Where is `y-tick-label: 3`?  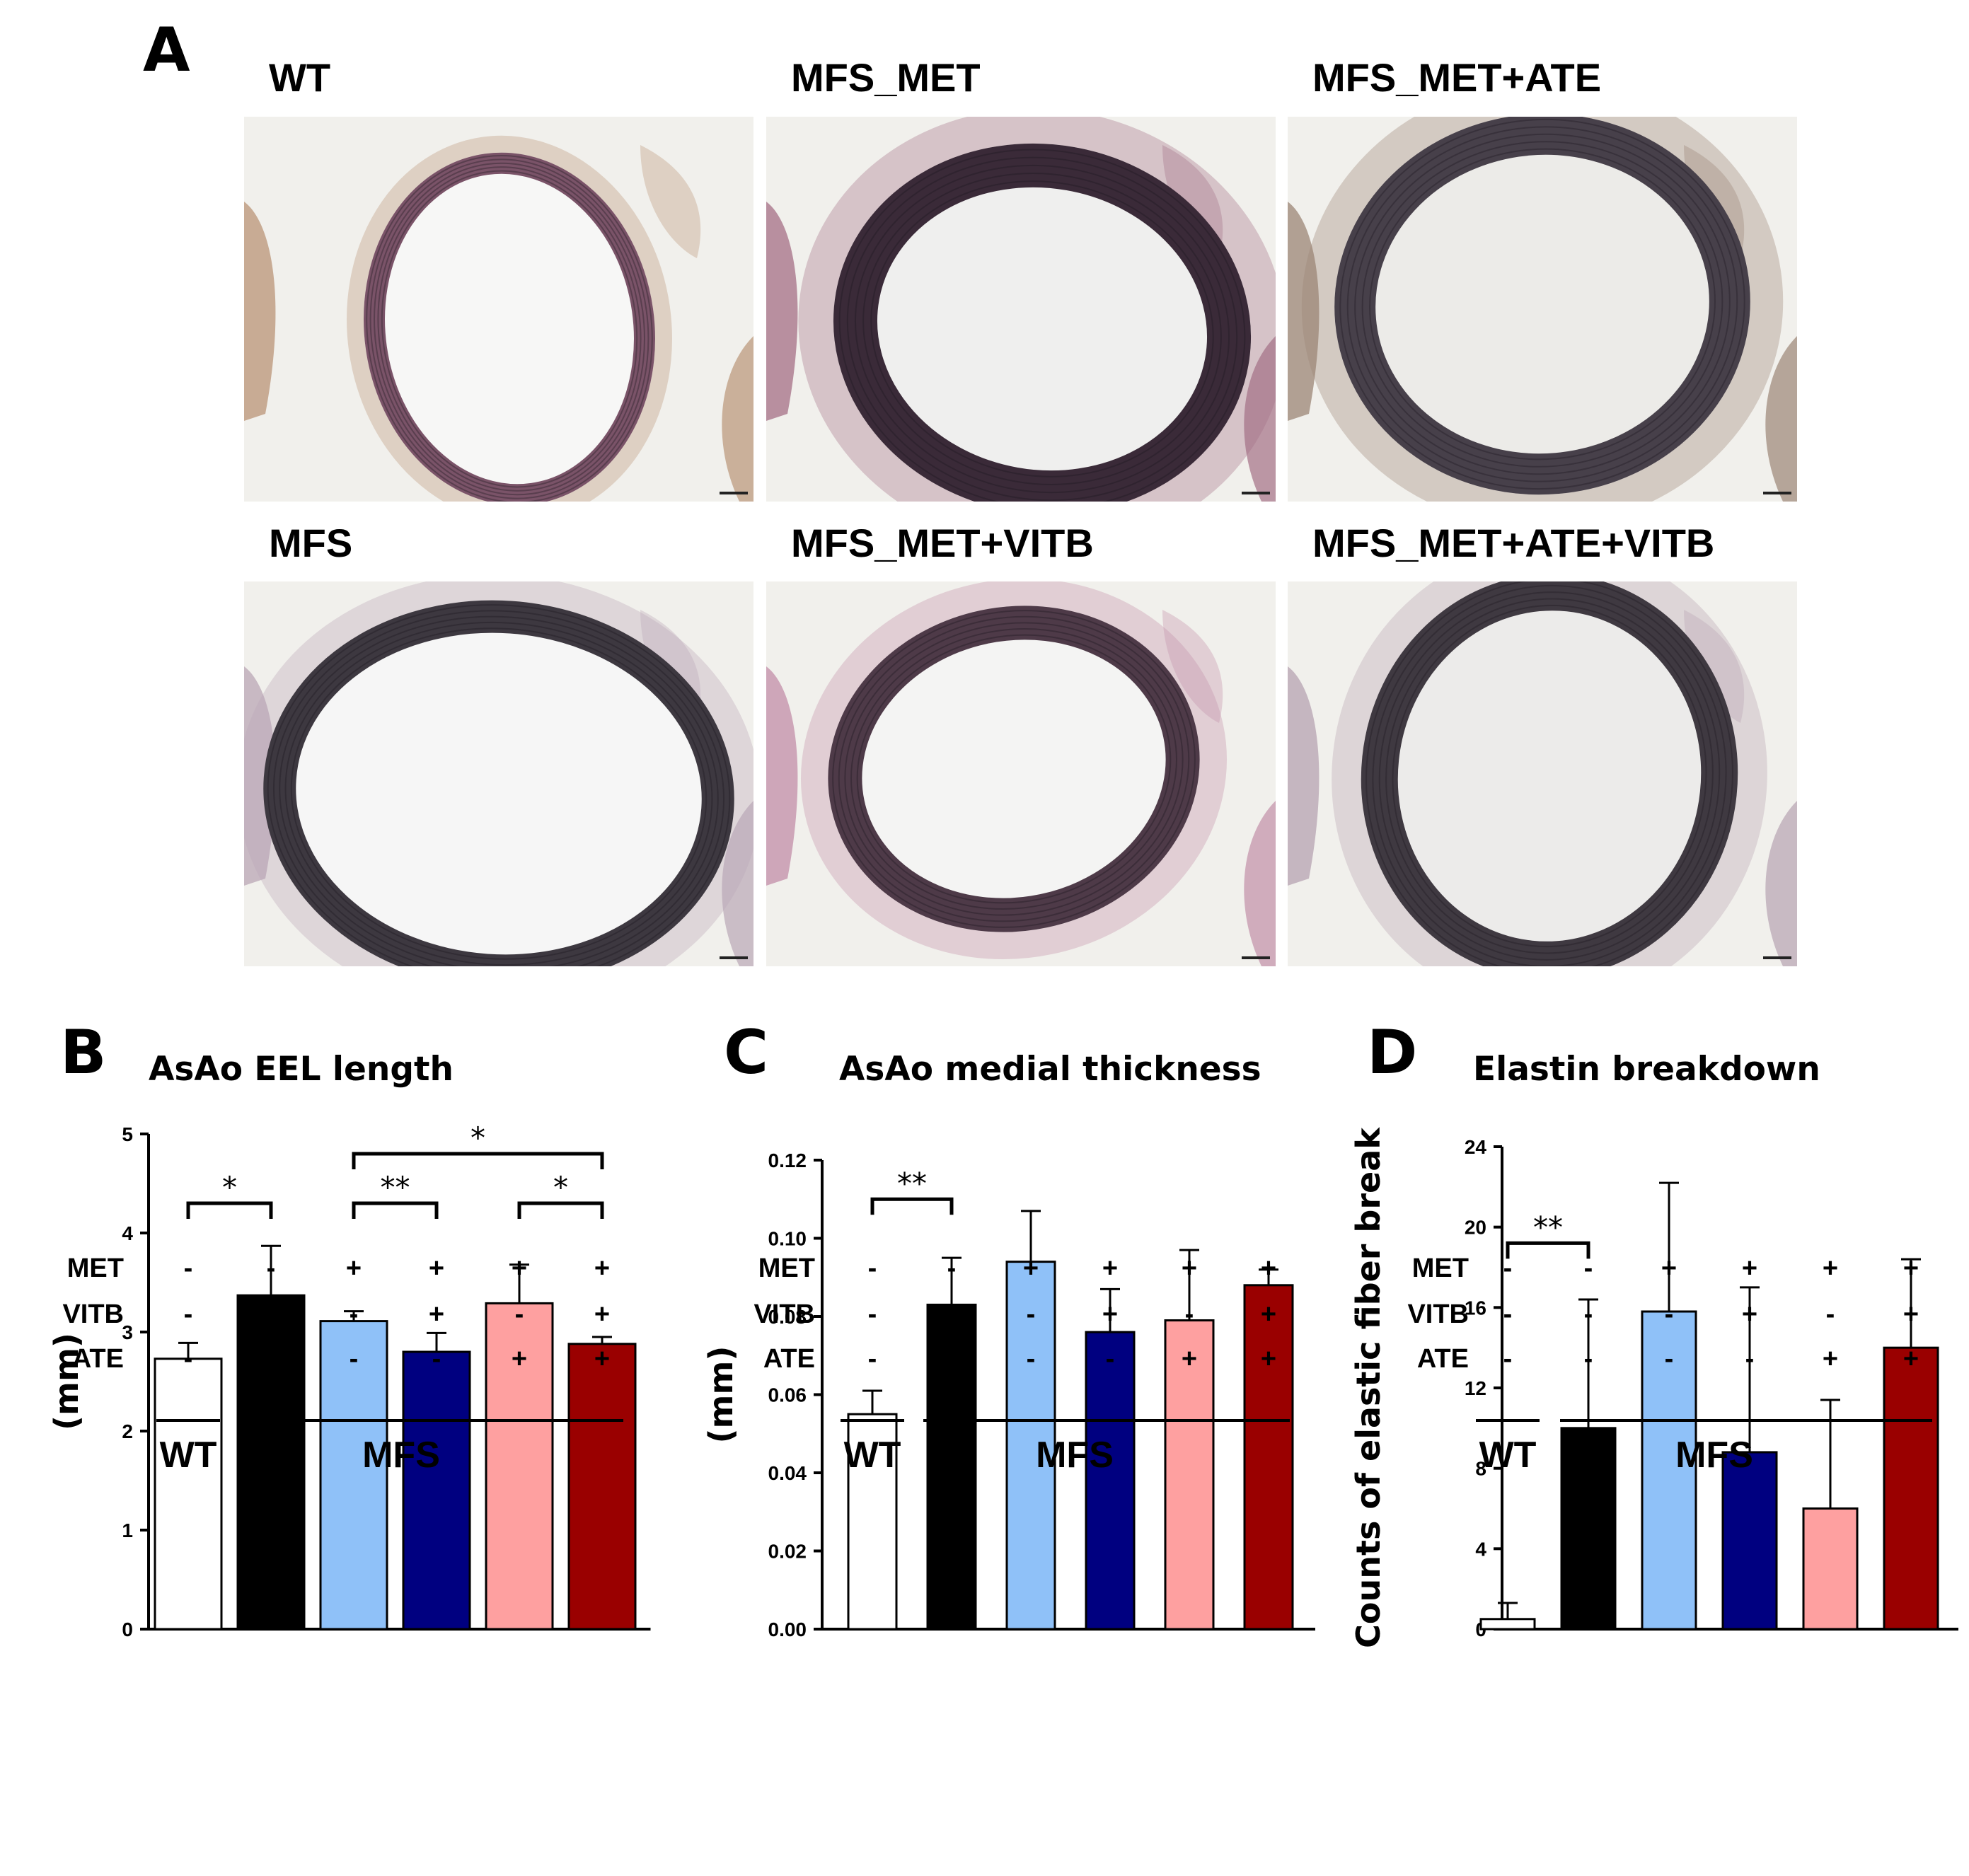 y-tick-label: 3 is located at coordinates (127, 1332).